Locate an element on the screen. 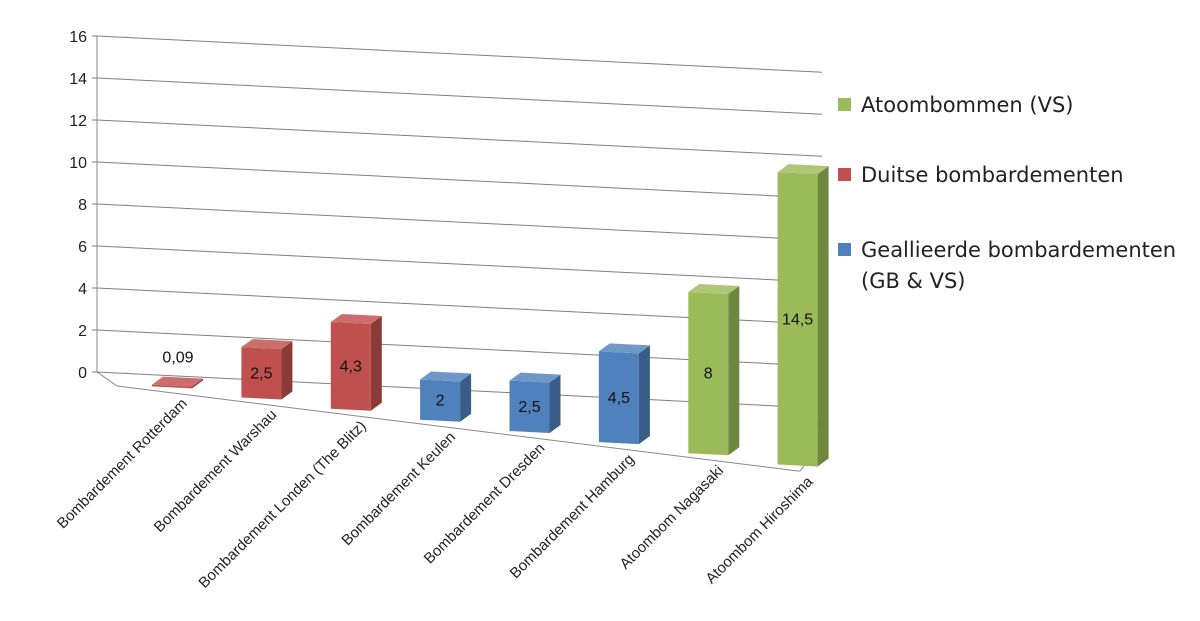  data-label: 2 is located at coordinates (440, 401).